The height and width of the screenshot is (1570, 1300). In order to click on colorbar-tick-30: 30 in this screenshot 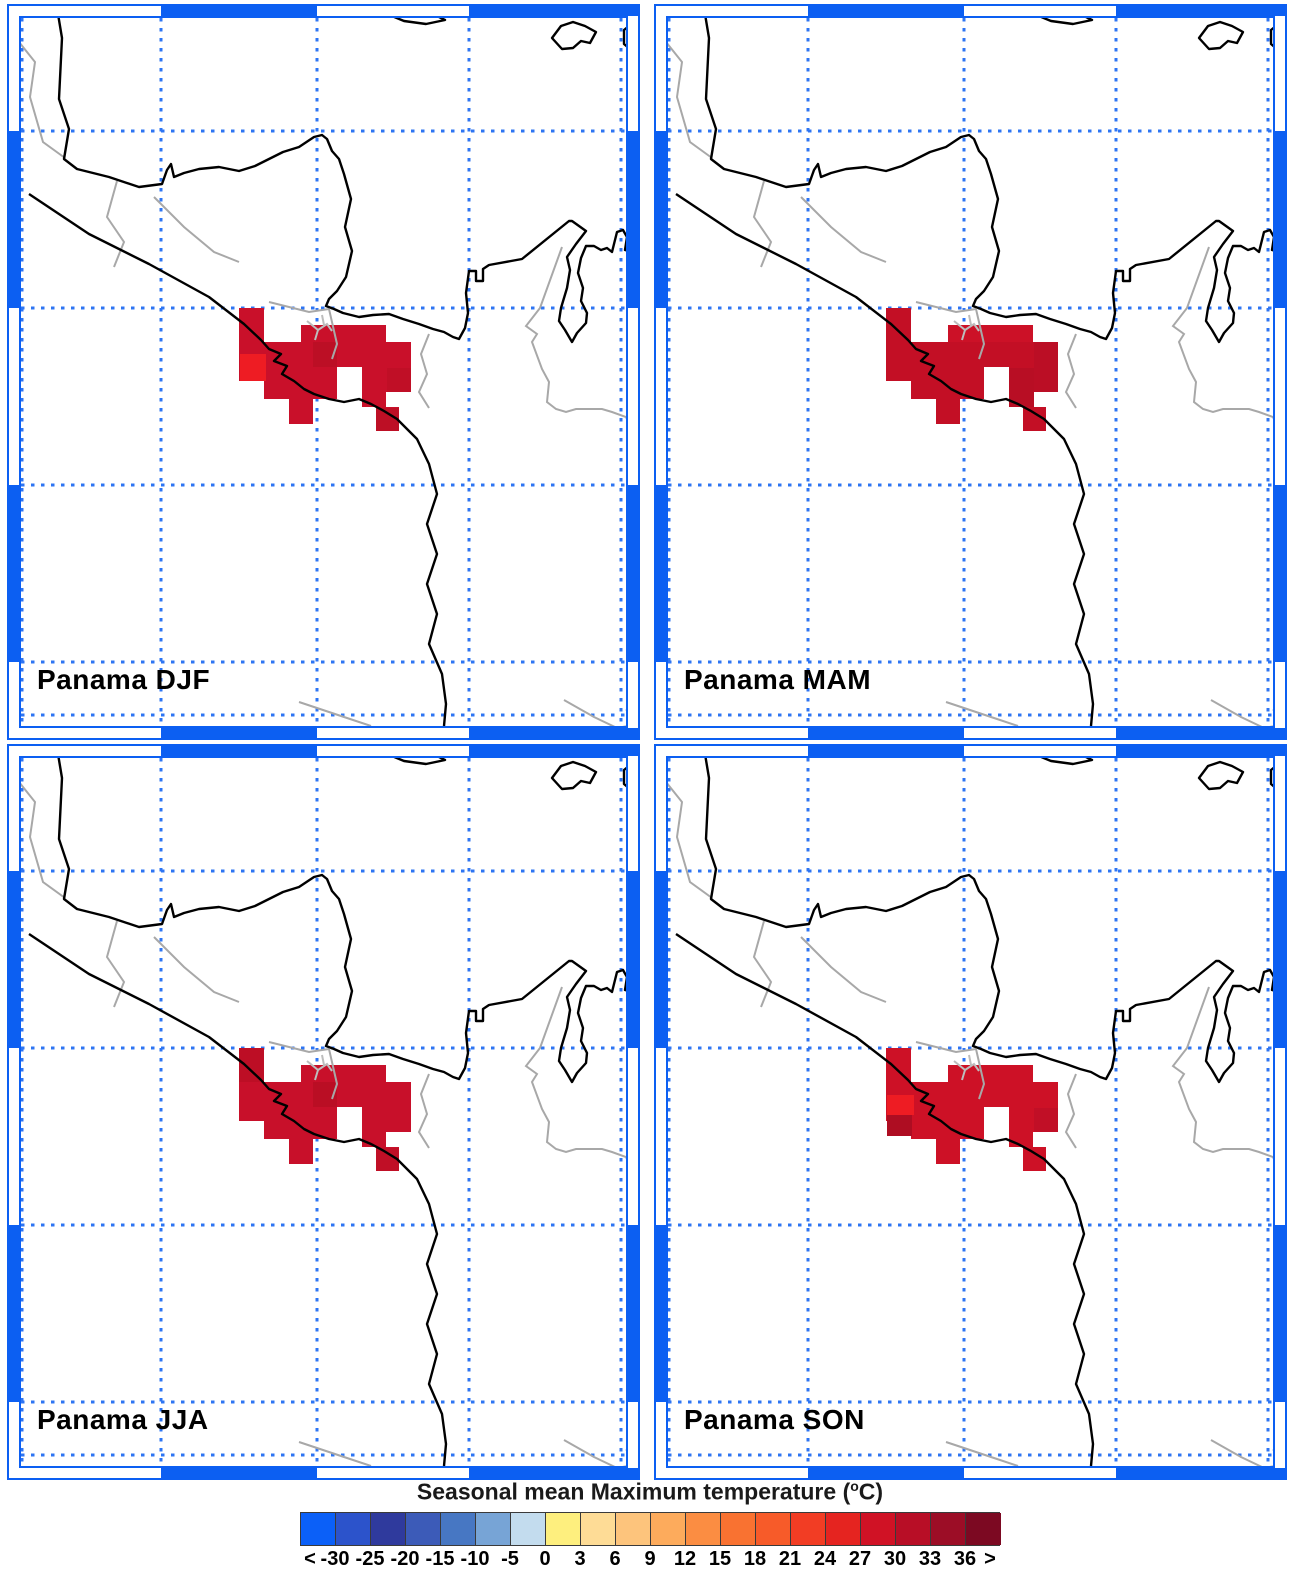, I will do `click(895, 1559)`.